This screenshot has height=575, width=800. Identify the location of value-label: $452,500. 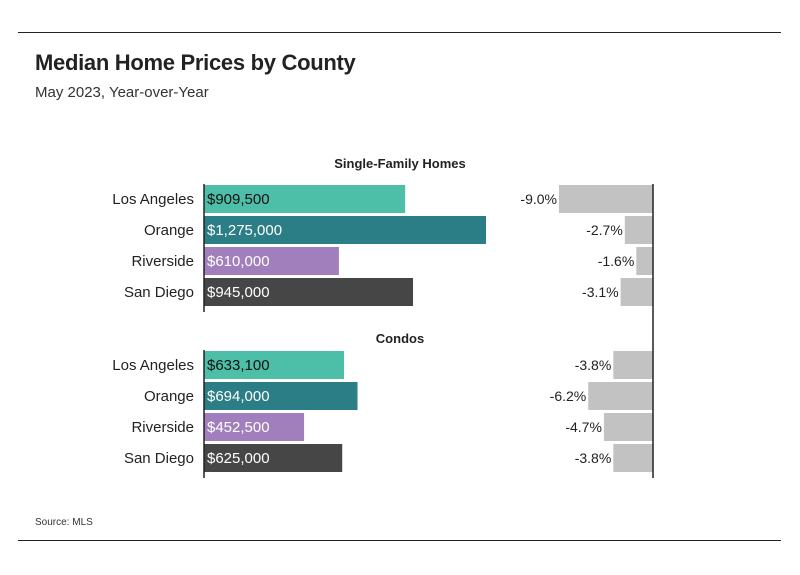
(238, 427).